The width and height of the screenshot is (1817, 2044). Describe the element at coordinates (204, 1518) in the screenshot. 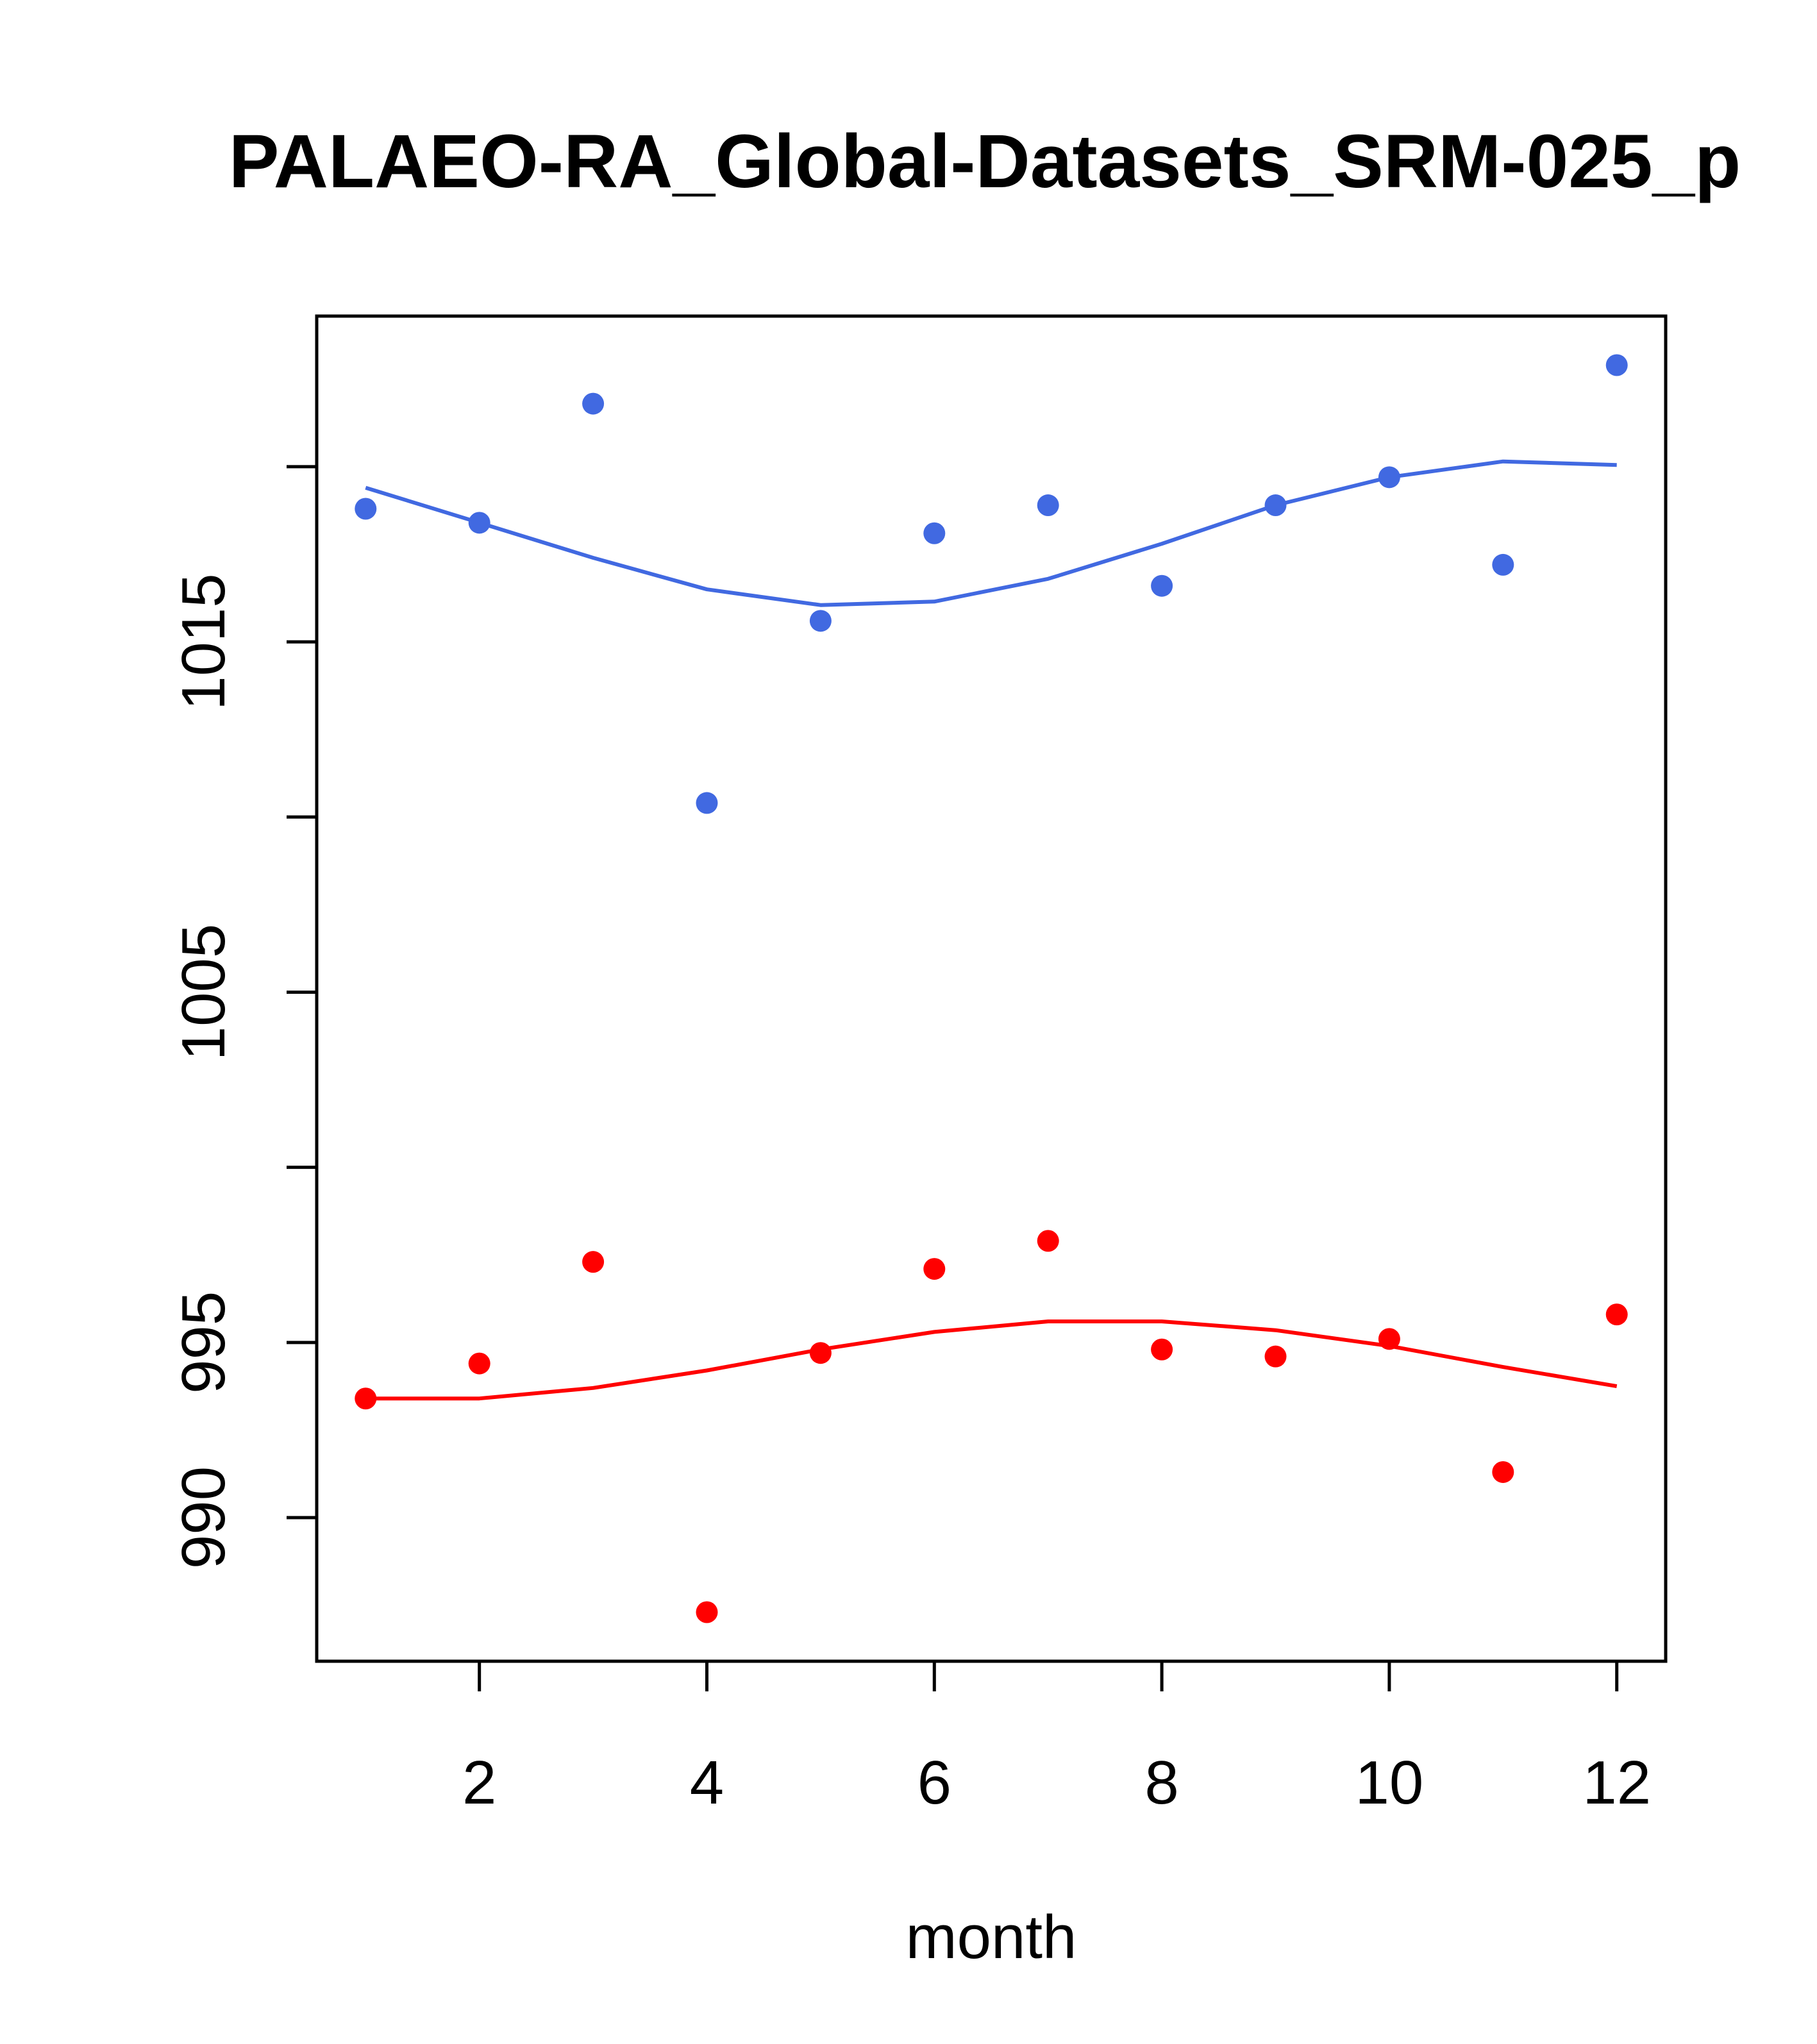

I see `y-tick-label: 990` at that location.